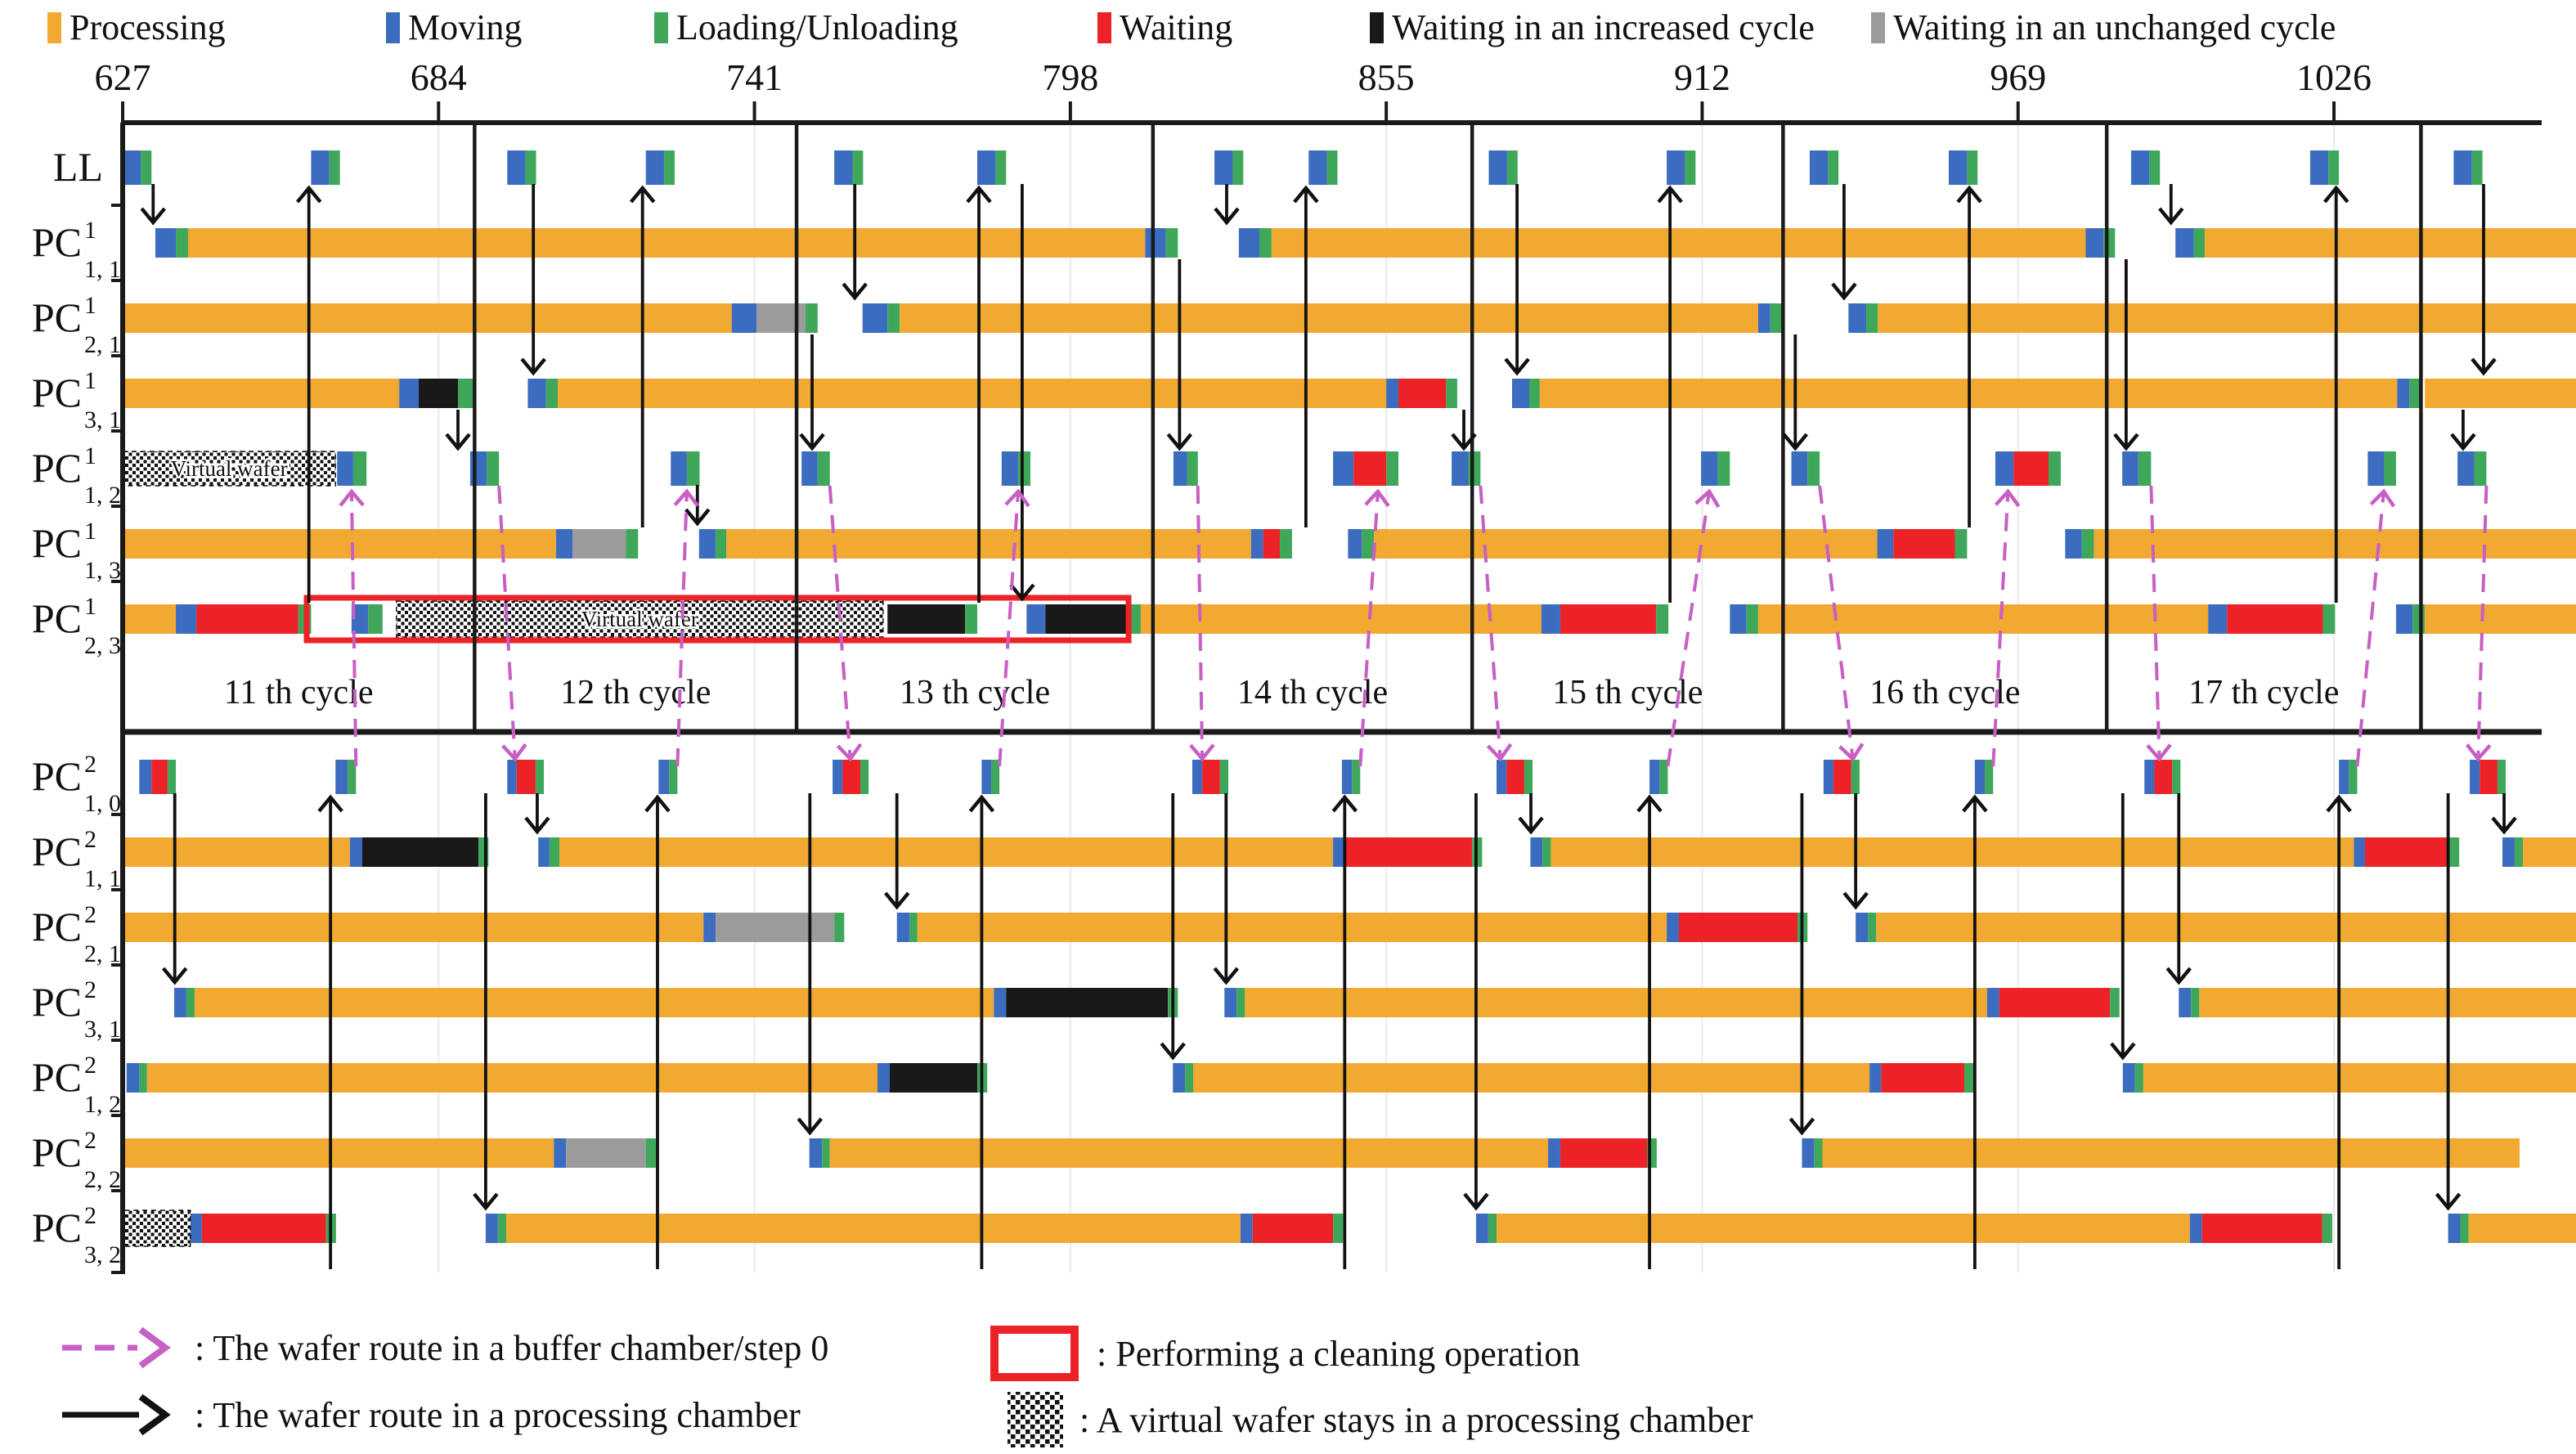 This screenshot has height=1454, width=2576. I want to click on legend-top-label: Moving, so click(466, 27).